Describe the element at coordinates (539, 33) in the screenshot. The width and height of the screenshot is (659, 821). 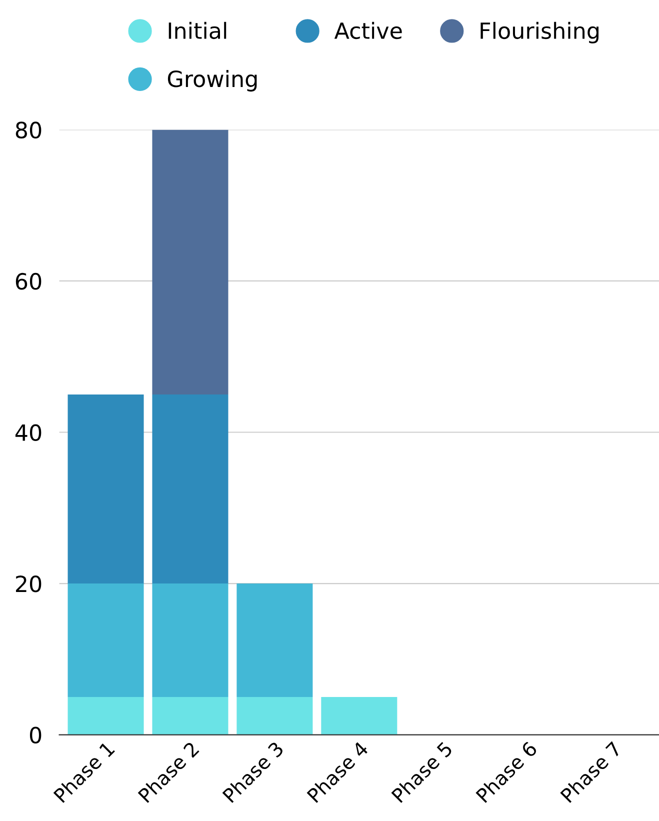
I see `legend-label: Flourishing` at that location.